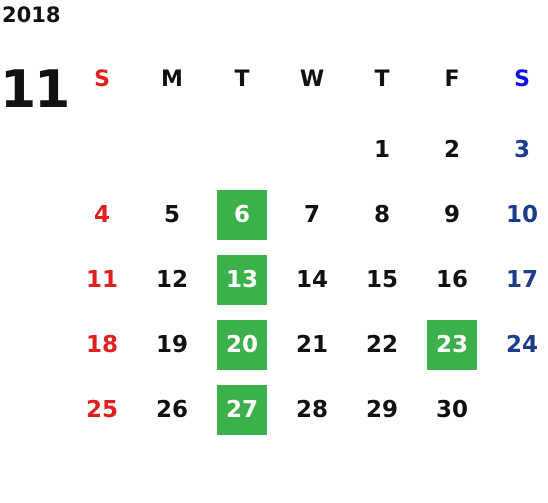 Image resolution: width=548 pixels, height=503 pixels. What do you see at coordinates (171, 345) in the screenshot?
I see `day: 19` at bounding box center [171, 345].